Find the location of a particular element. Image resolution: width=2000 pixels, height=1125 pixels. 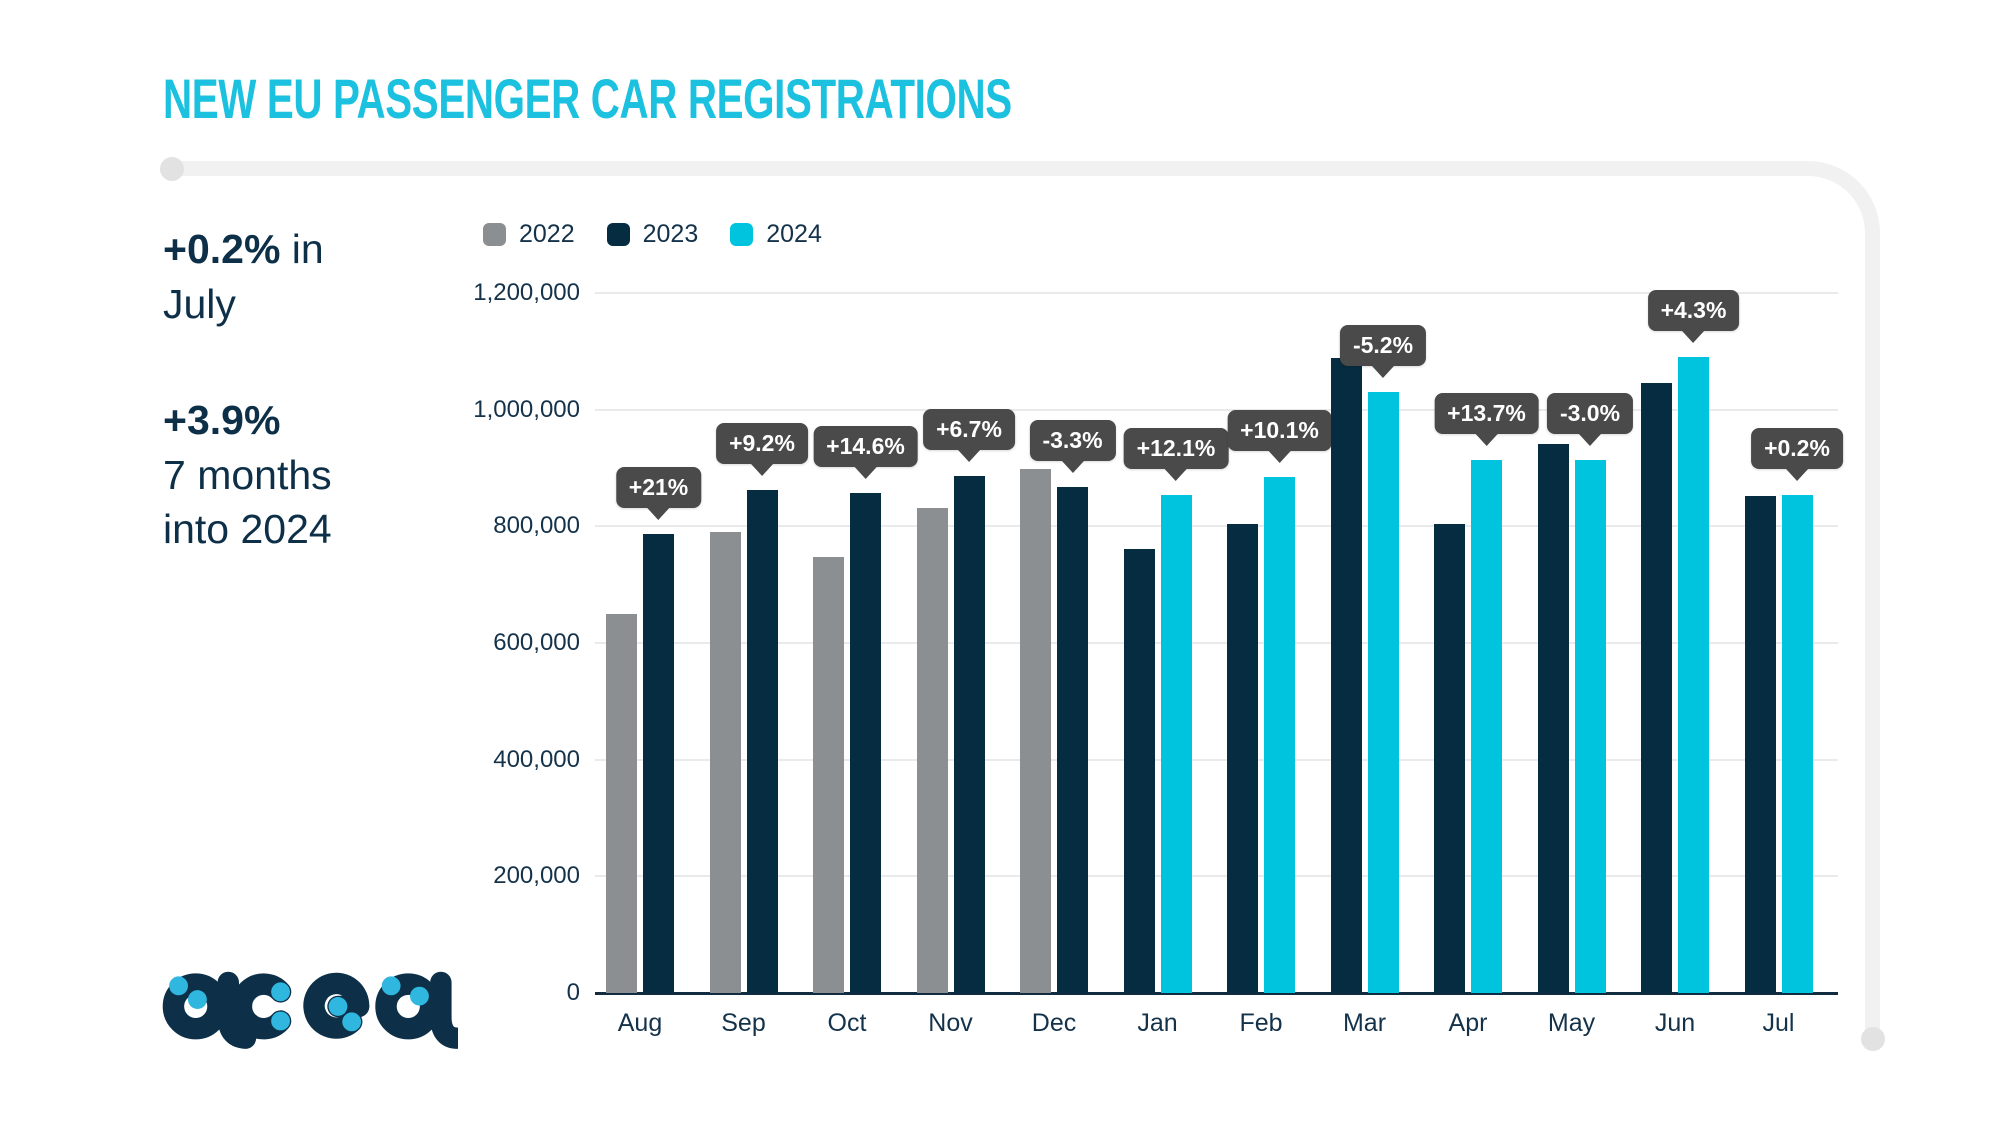

bar-aug-2022 is located at coordinates (621, 803).